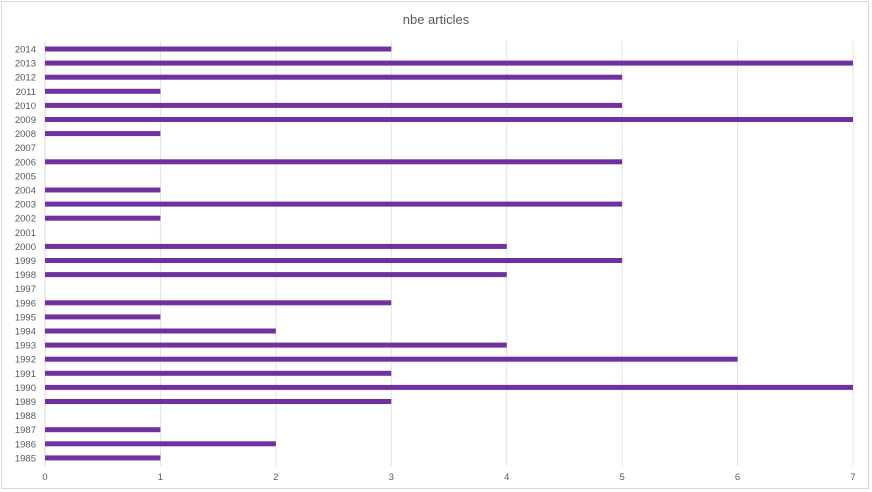  What do you see at coordinates (160, 331) in the screenshot?
I see `bar-1994` at bounding box center [160, 331].